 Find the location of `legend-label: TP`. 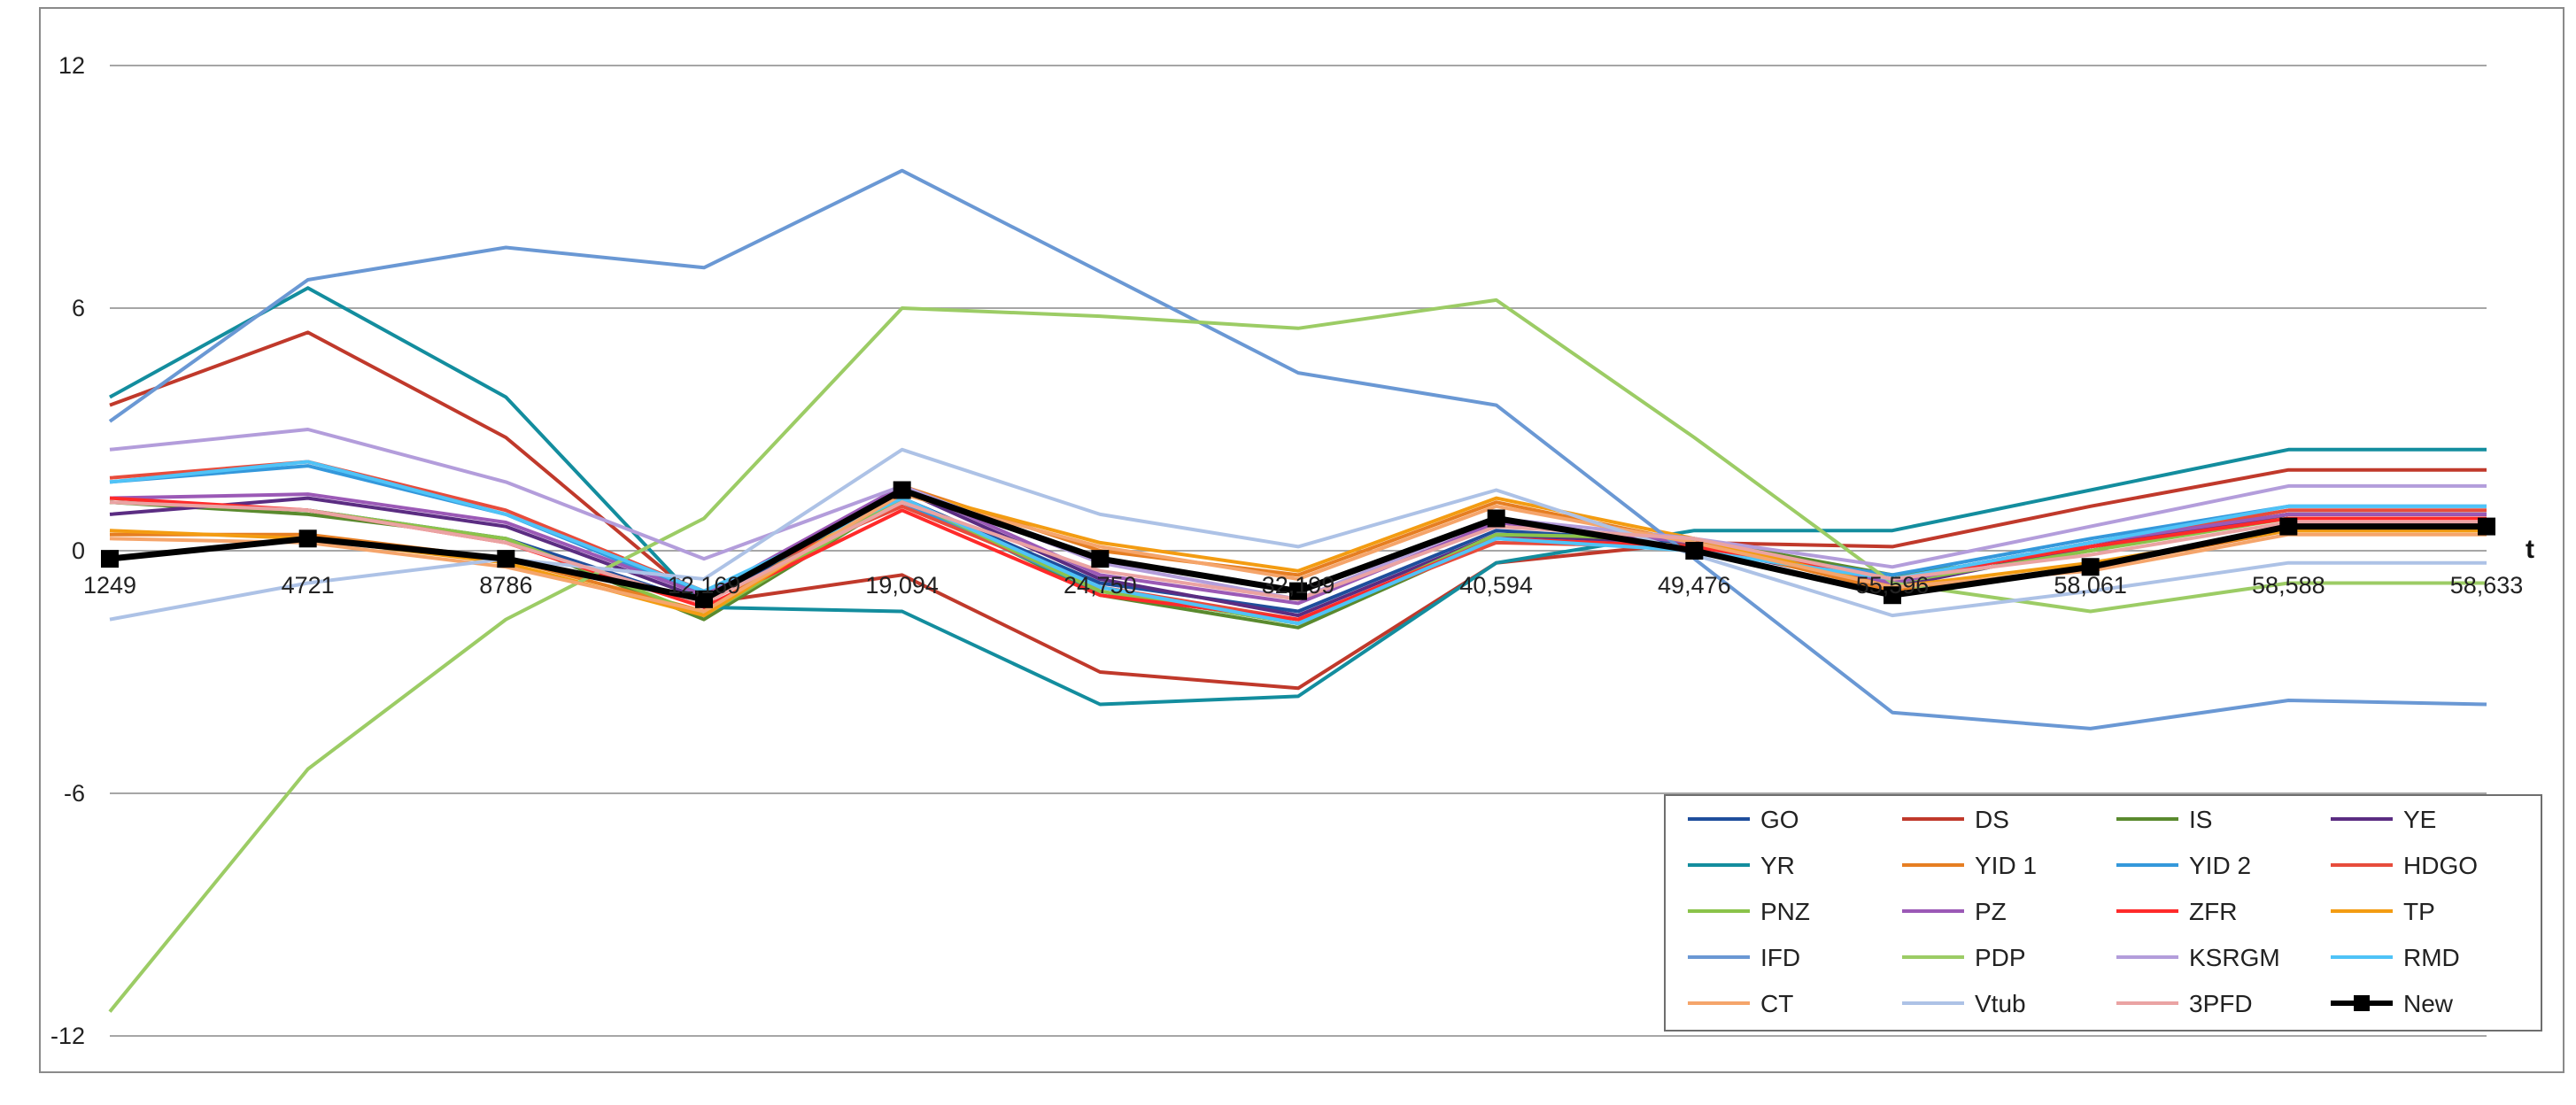

legend-label: TP is located at coordinates (2419, 911).